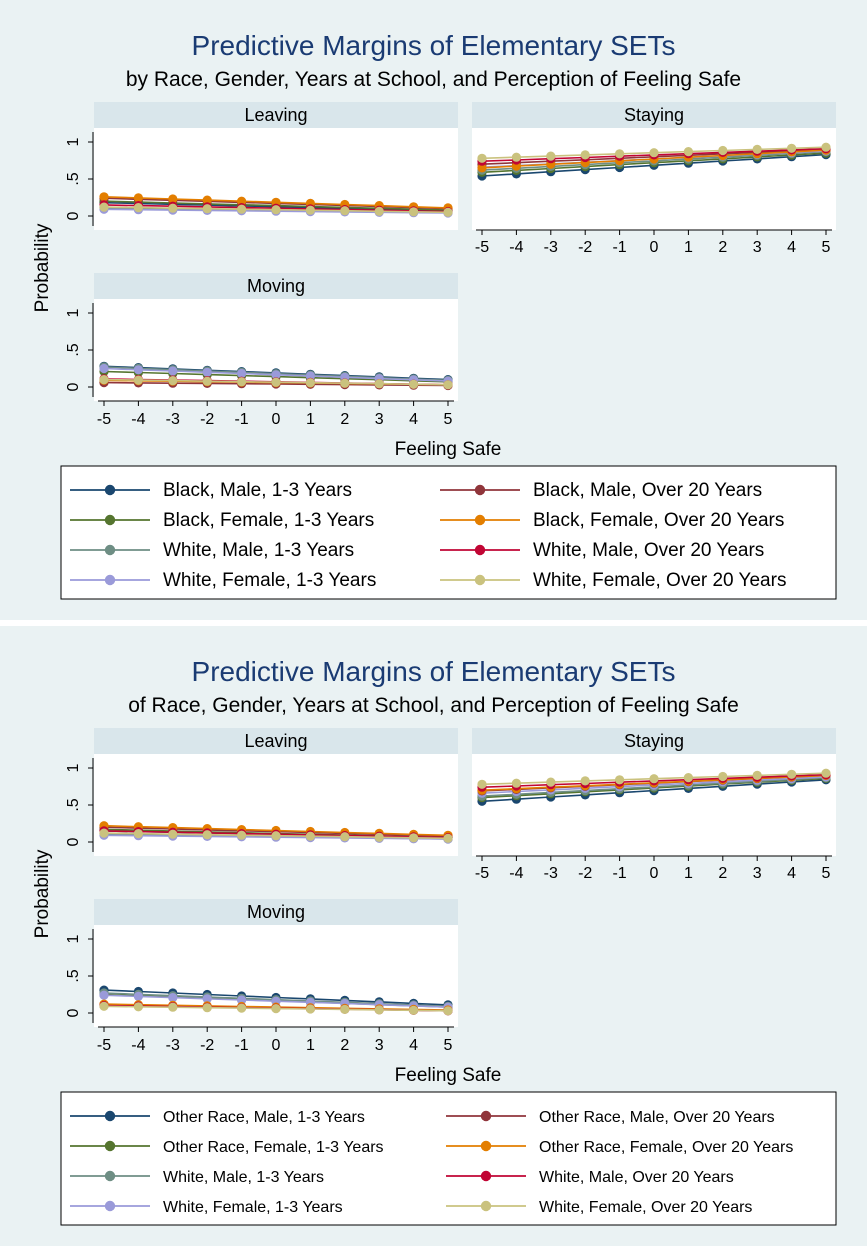 This screenshot has width=867, height=1258. Describe the element at coordinates (791, 247) in the screenshot. I see `x-tick-label: 4` at that location.